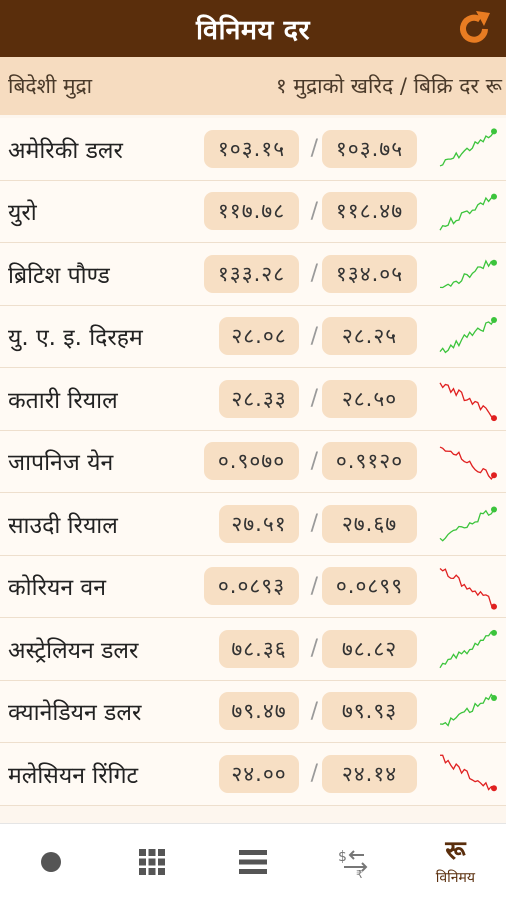 The width and height of the screenshot is (506, 900). I want to click on refresh-button, so click(474, 29).